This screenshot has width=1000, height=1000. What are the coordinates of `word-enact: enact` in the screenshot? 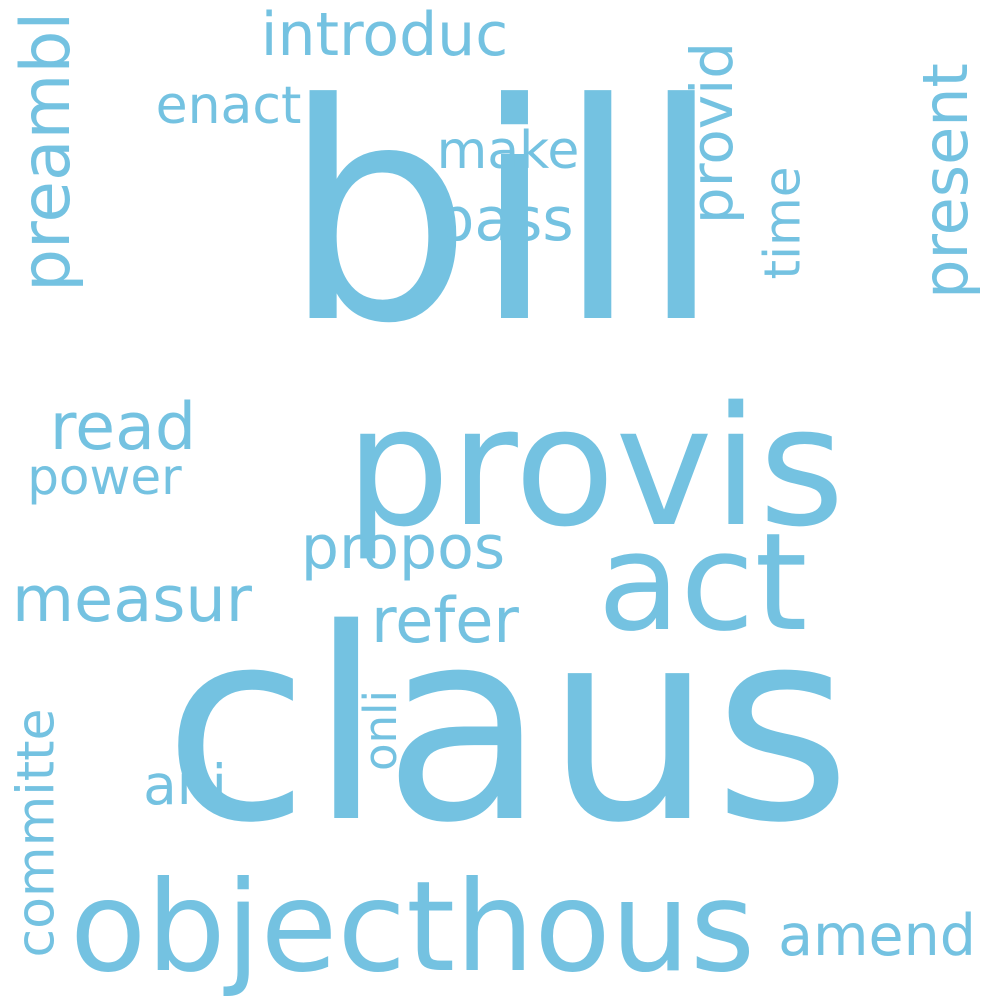 It's located at (228, 106).